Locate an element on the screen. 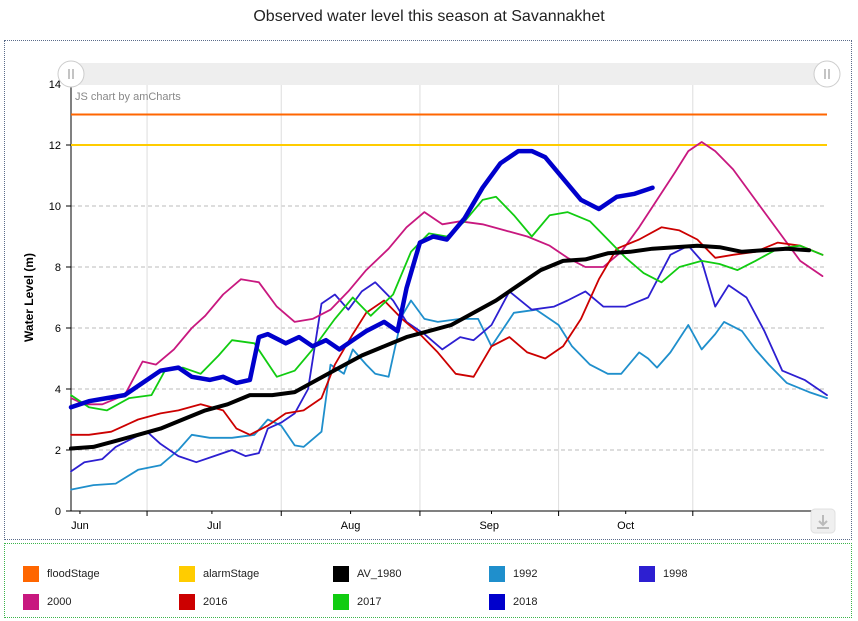 The height and width of the screenshot is (621, 858). y-tick-label: 0 is located at coordinates (58, 512).